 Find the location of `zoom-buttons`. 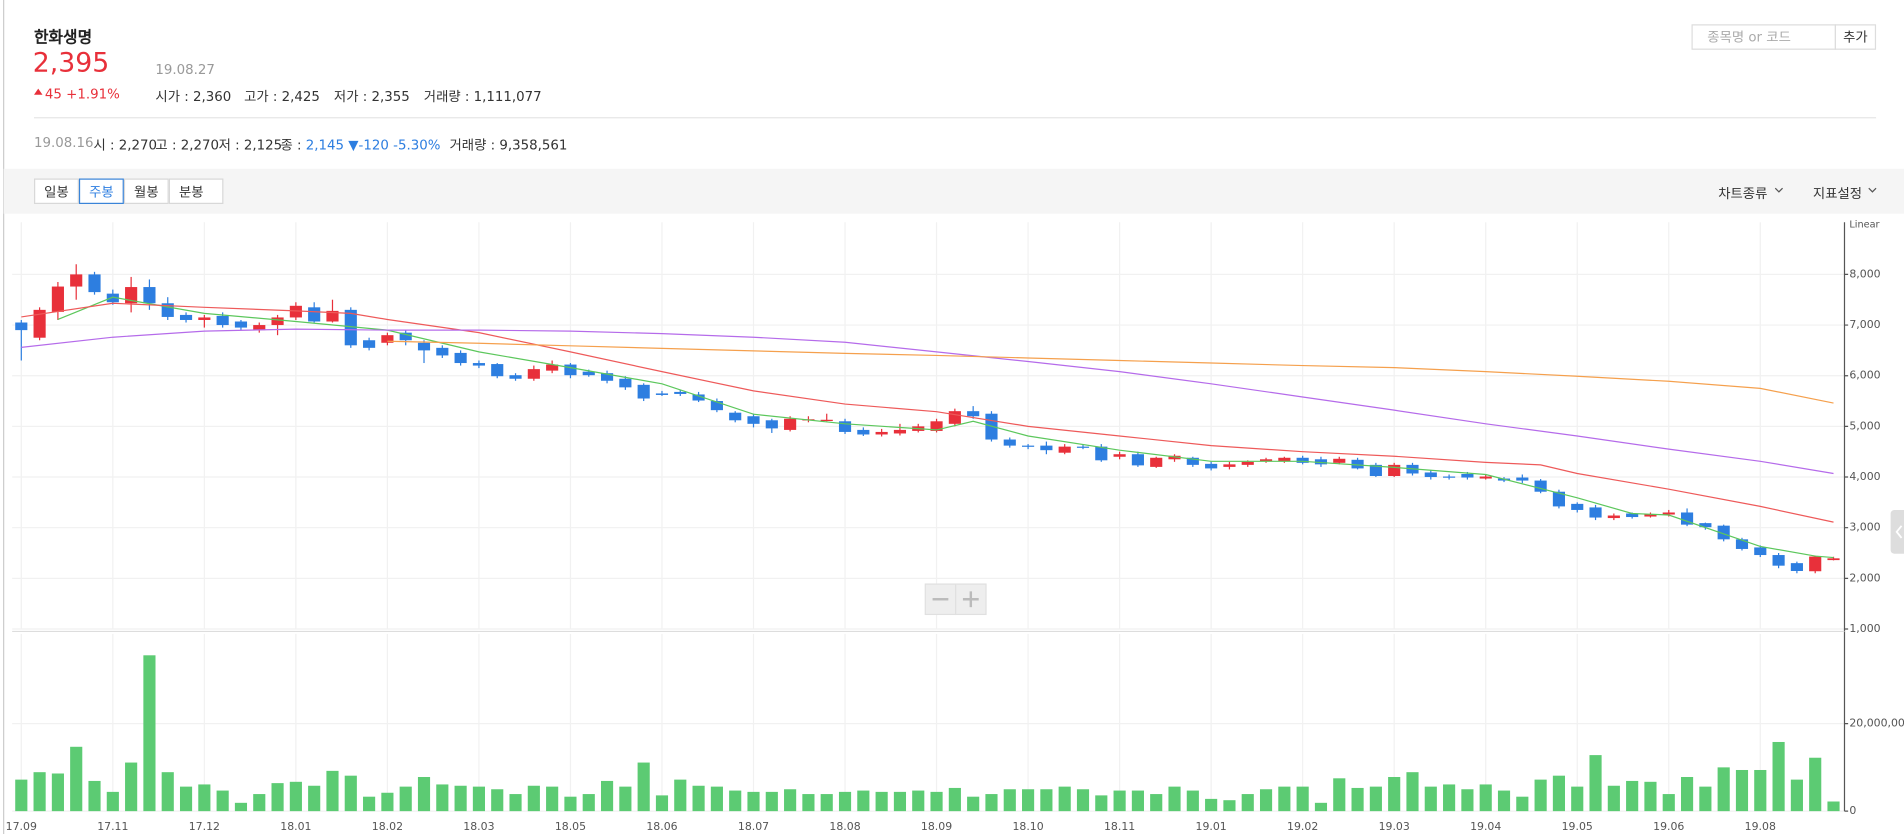

zoom-buttons is located at coordinates (955, 599).